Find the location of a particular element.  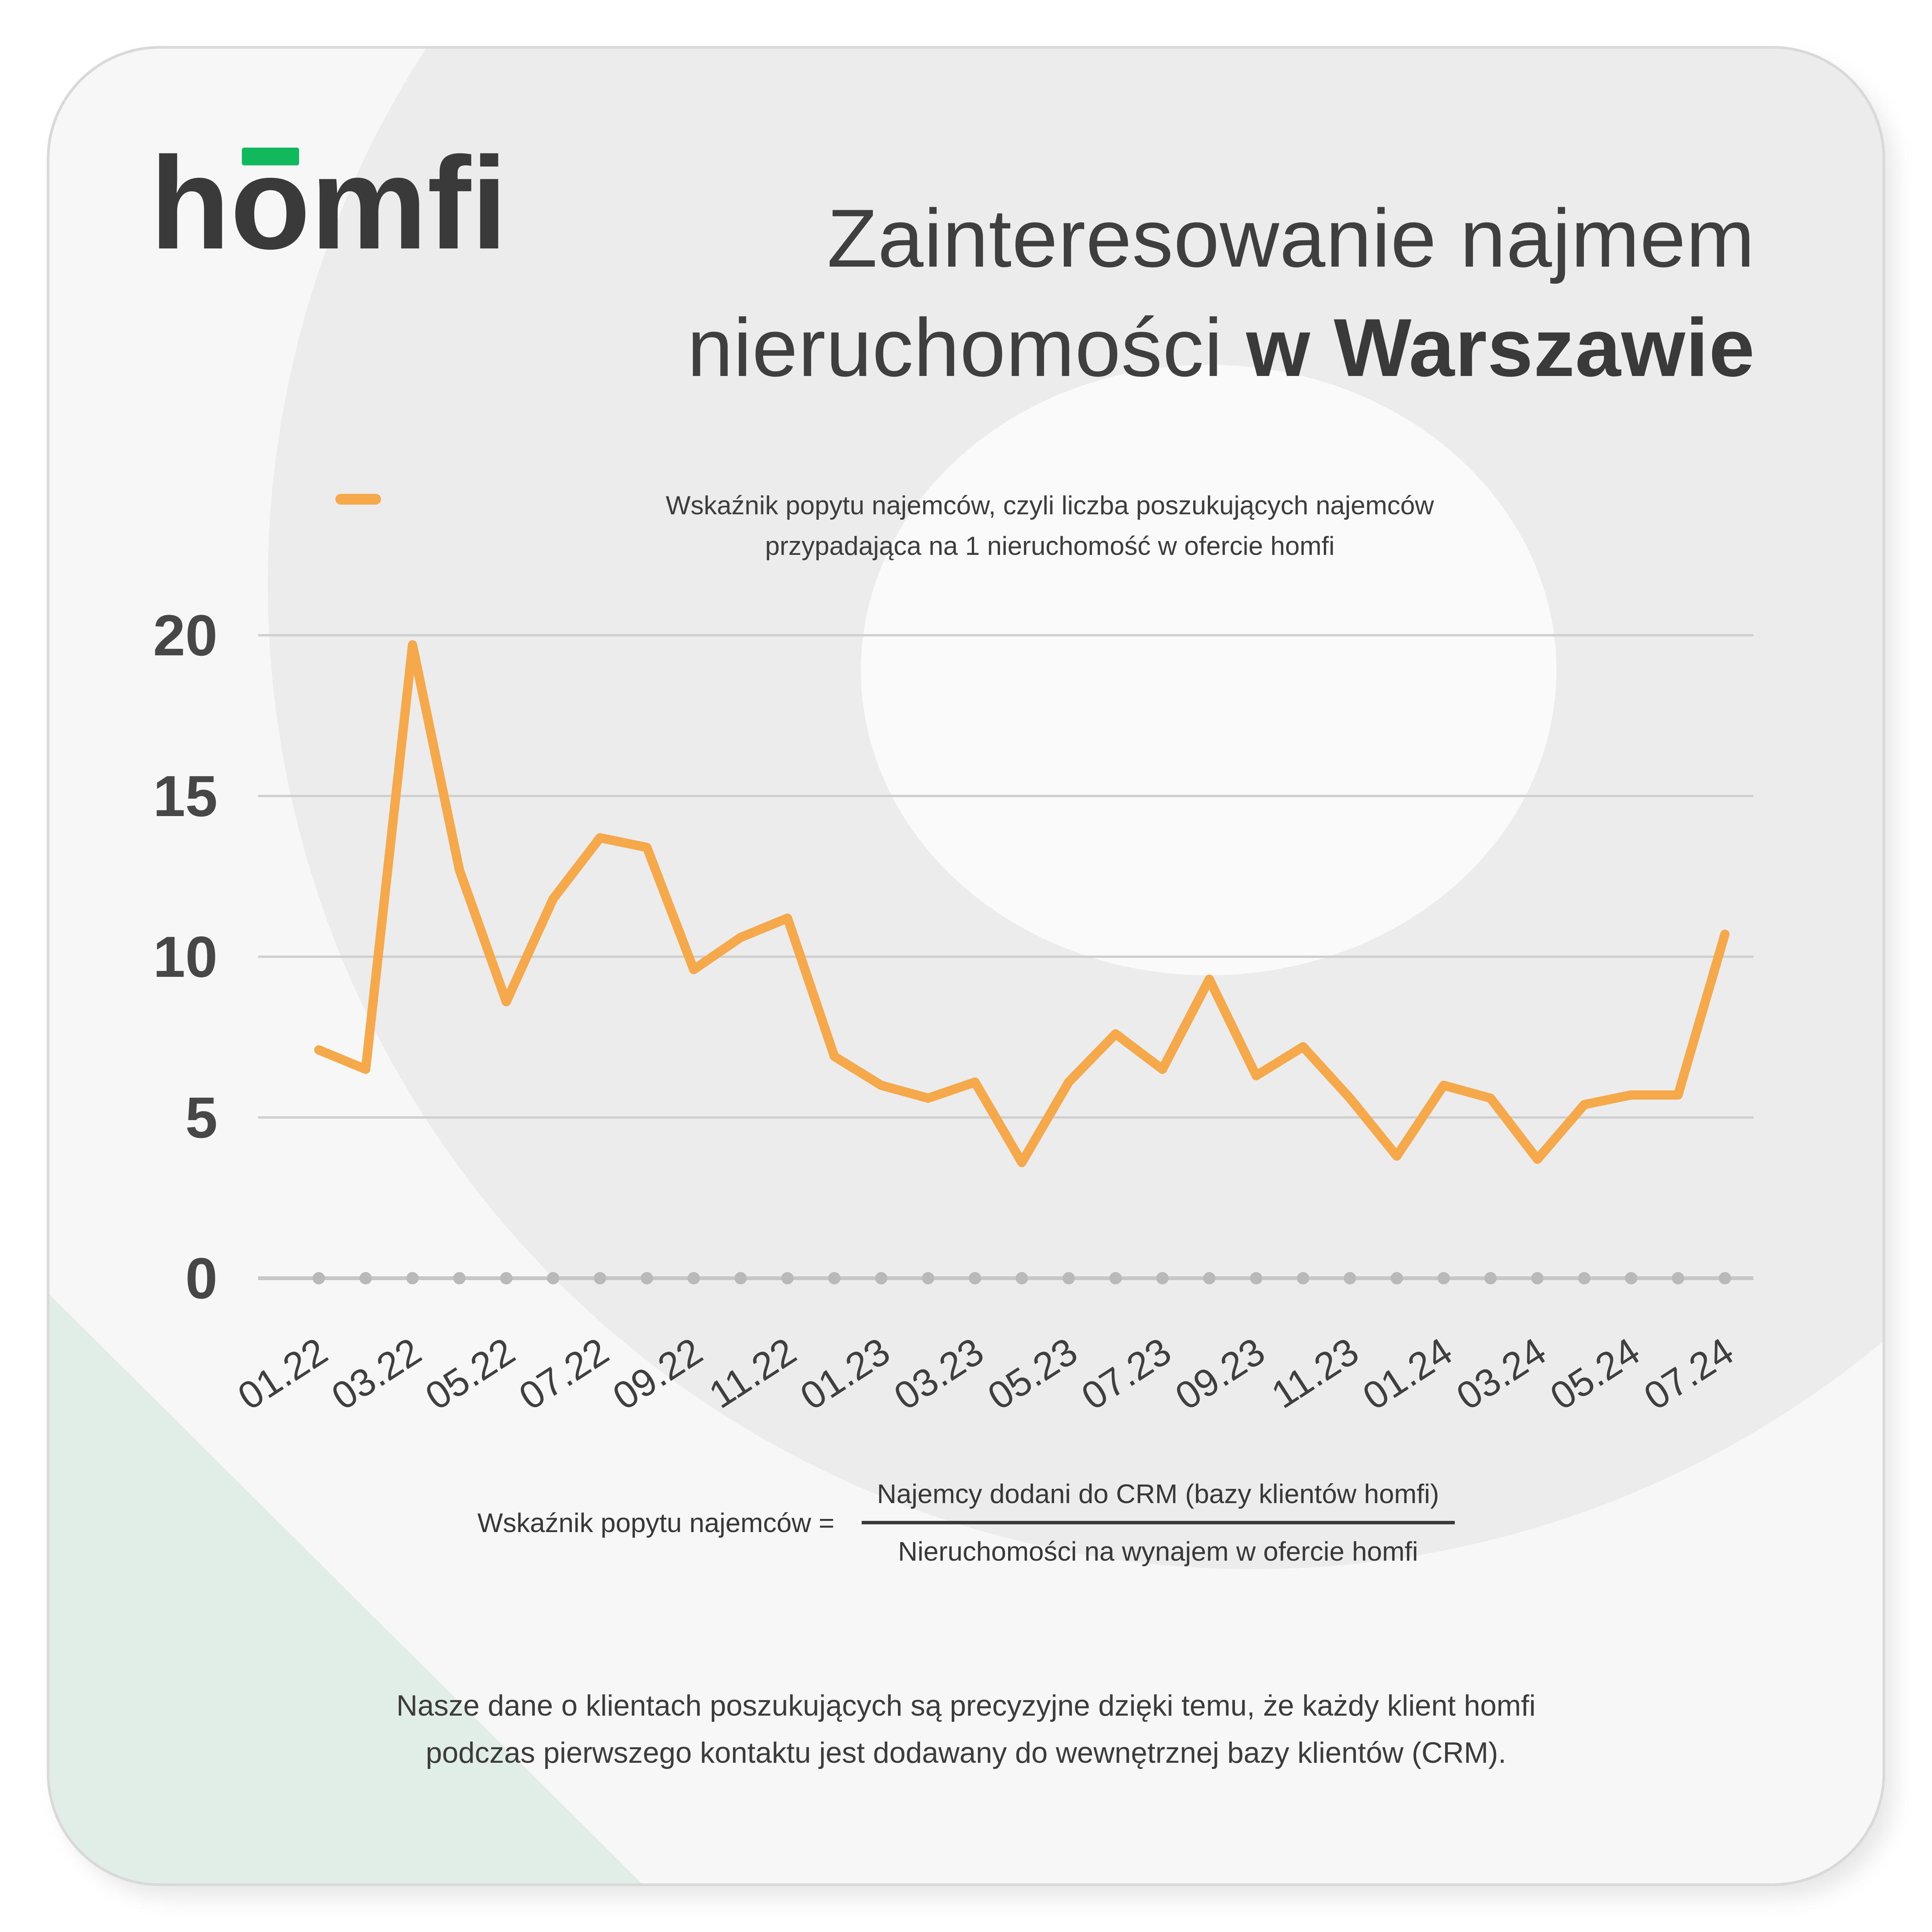

formula-lhs: Wskaźnik popytu najemców = is located at coordinates (656, 1523).